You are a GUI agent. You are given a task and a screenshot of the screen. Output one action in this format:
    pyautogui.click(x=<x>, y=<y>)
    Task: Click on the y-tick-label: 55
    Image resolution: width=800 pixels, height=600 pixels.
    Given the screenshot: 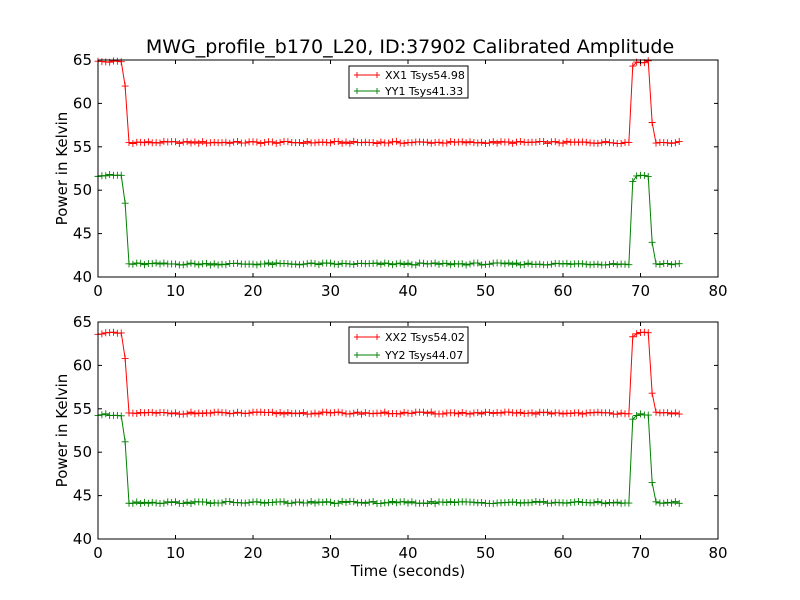 What is the action you would take?
    pyautogui.click(x=82, y=147)
    